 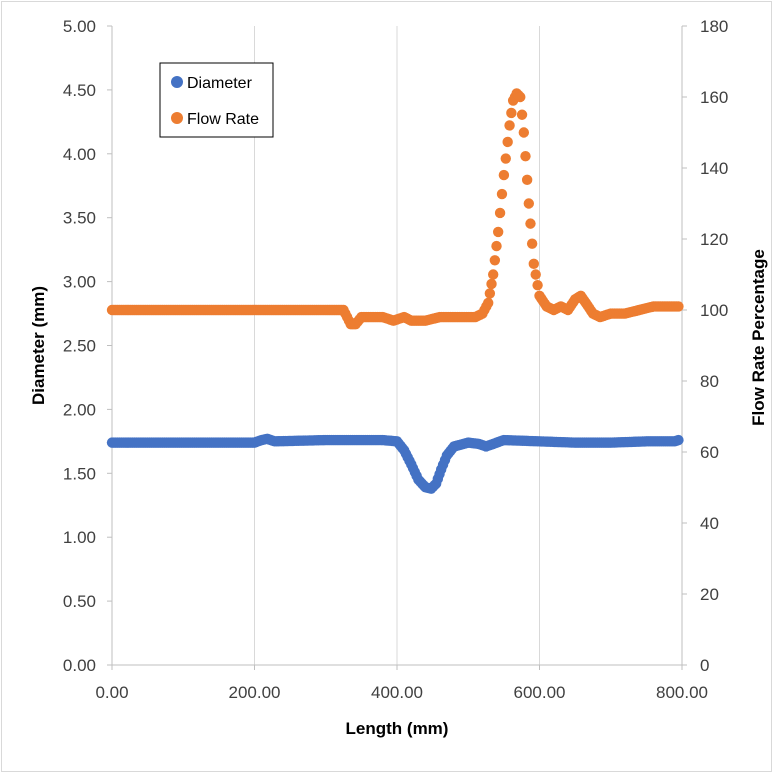 I want to click on y-tick-label: 4.00, so click(x=79, y=154).